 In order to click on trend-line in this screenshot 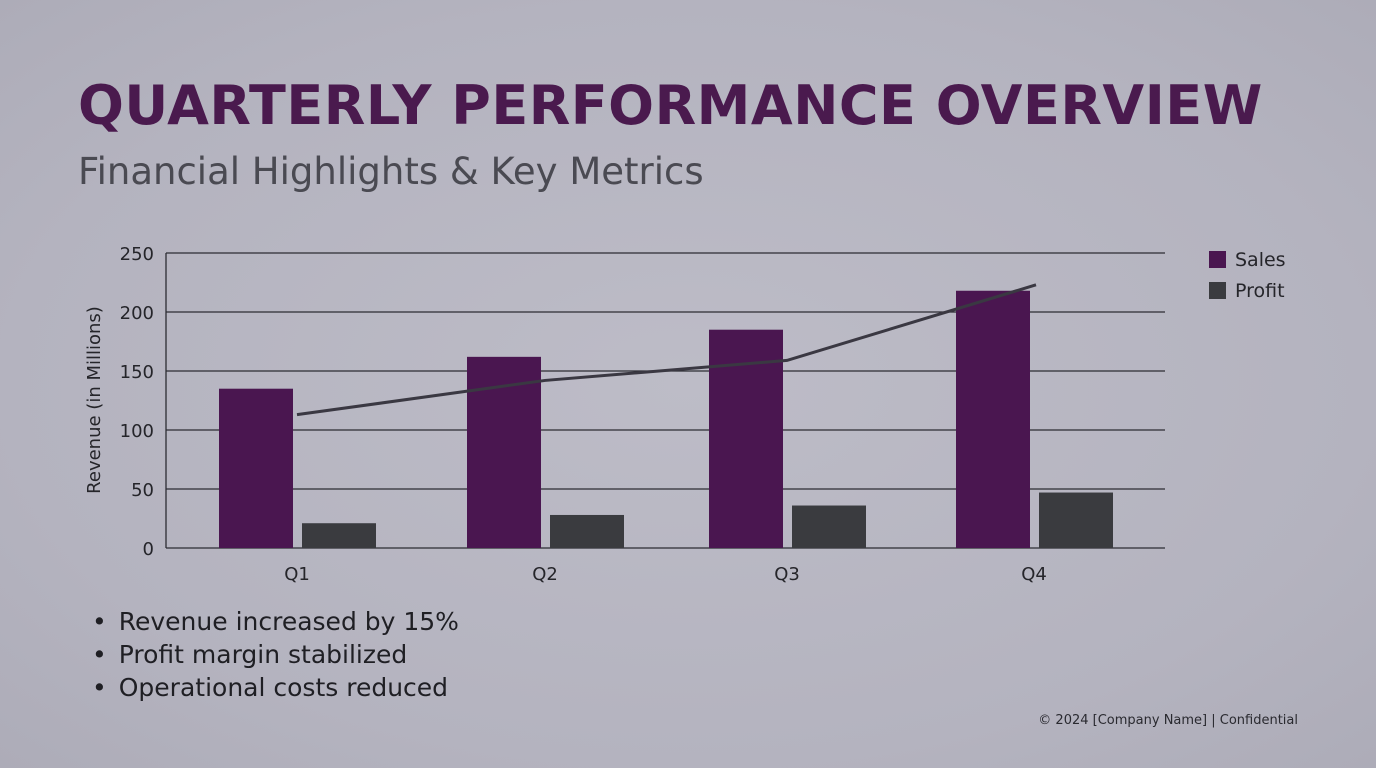, I will do `click(666, 350)`.